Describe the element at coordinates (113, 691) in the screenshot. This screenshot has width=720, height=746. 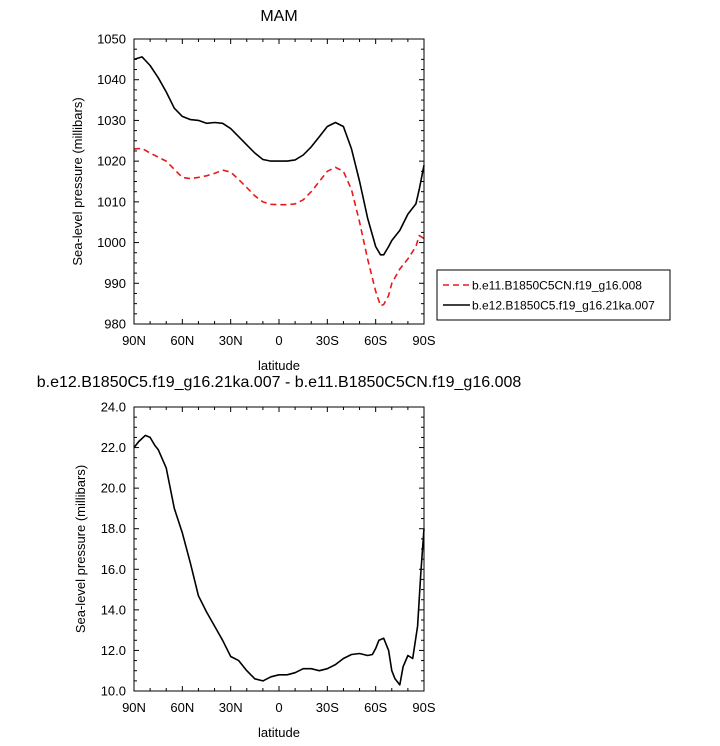
I see `y-tick-label: 10.0` at that location.